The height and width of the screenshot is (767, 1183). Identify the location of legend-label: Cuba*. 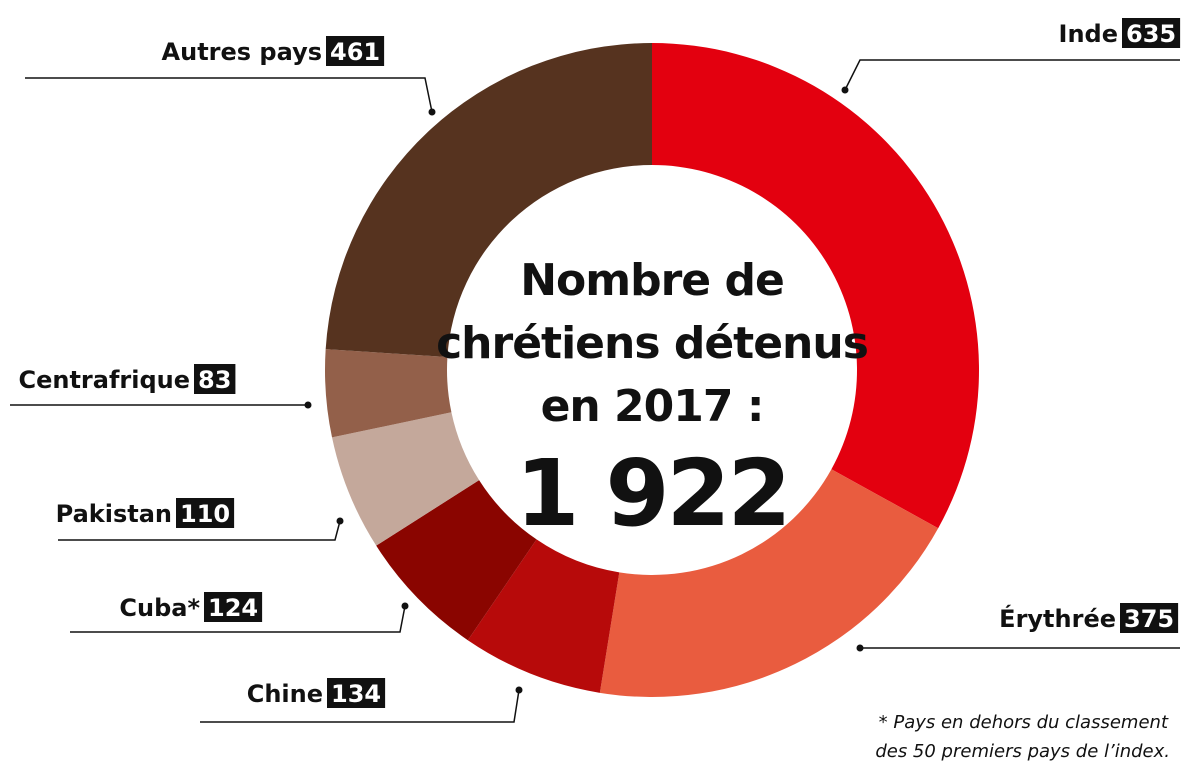
(159, 608).